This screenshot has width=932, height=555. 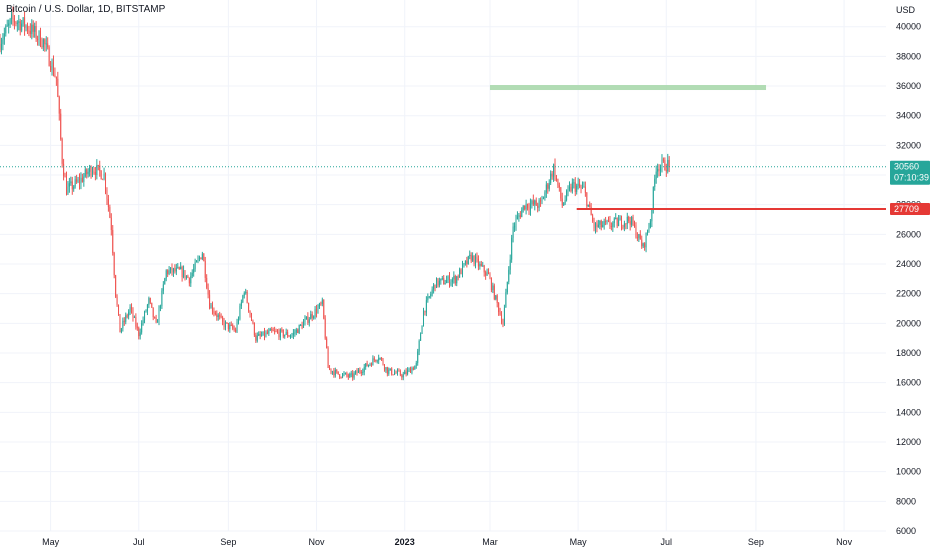 I want to click on support-label: 27709, so click(x=906, y=209).